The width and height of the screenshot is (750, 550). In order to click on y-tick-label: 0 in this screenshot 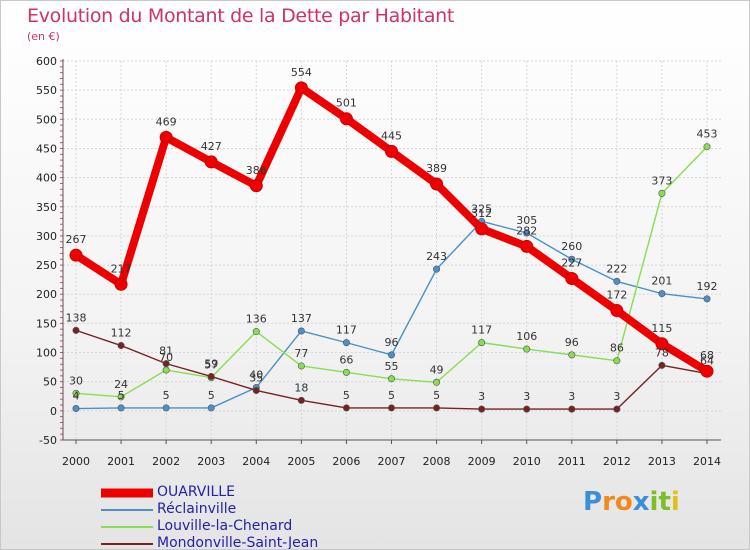, I will do `click(53, 411)`.